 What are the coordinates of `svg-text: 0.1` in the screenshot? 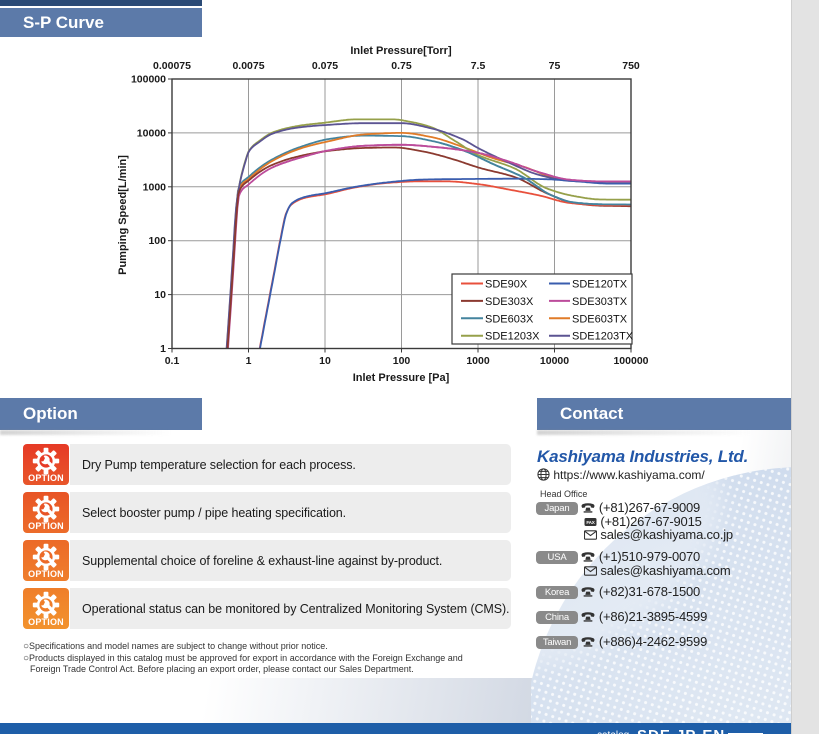 It's located at (172, 361).